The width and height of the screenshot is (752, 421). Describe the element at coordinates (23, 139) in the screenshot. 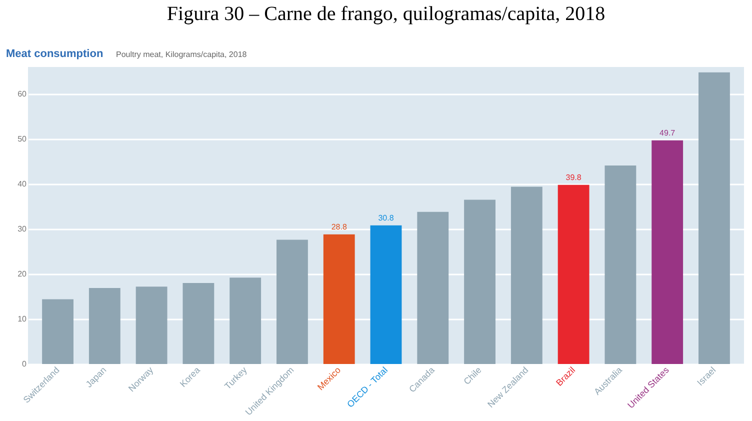

I see `y-tick-label: 50` at that location.